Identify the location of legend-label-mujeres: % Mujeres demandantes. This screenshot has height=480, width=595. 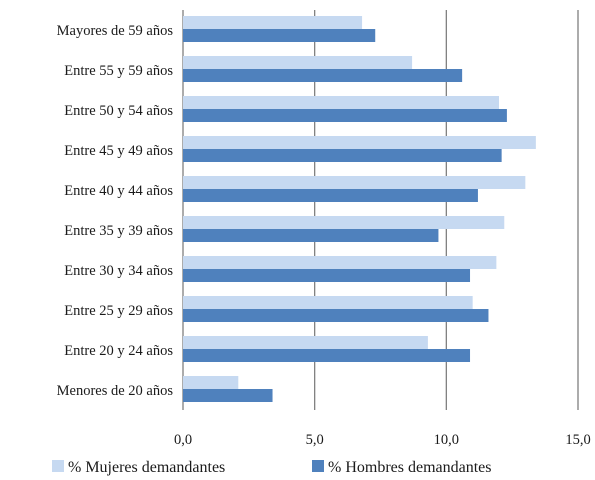
(146, 467).